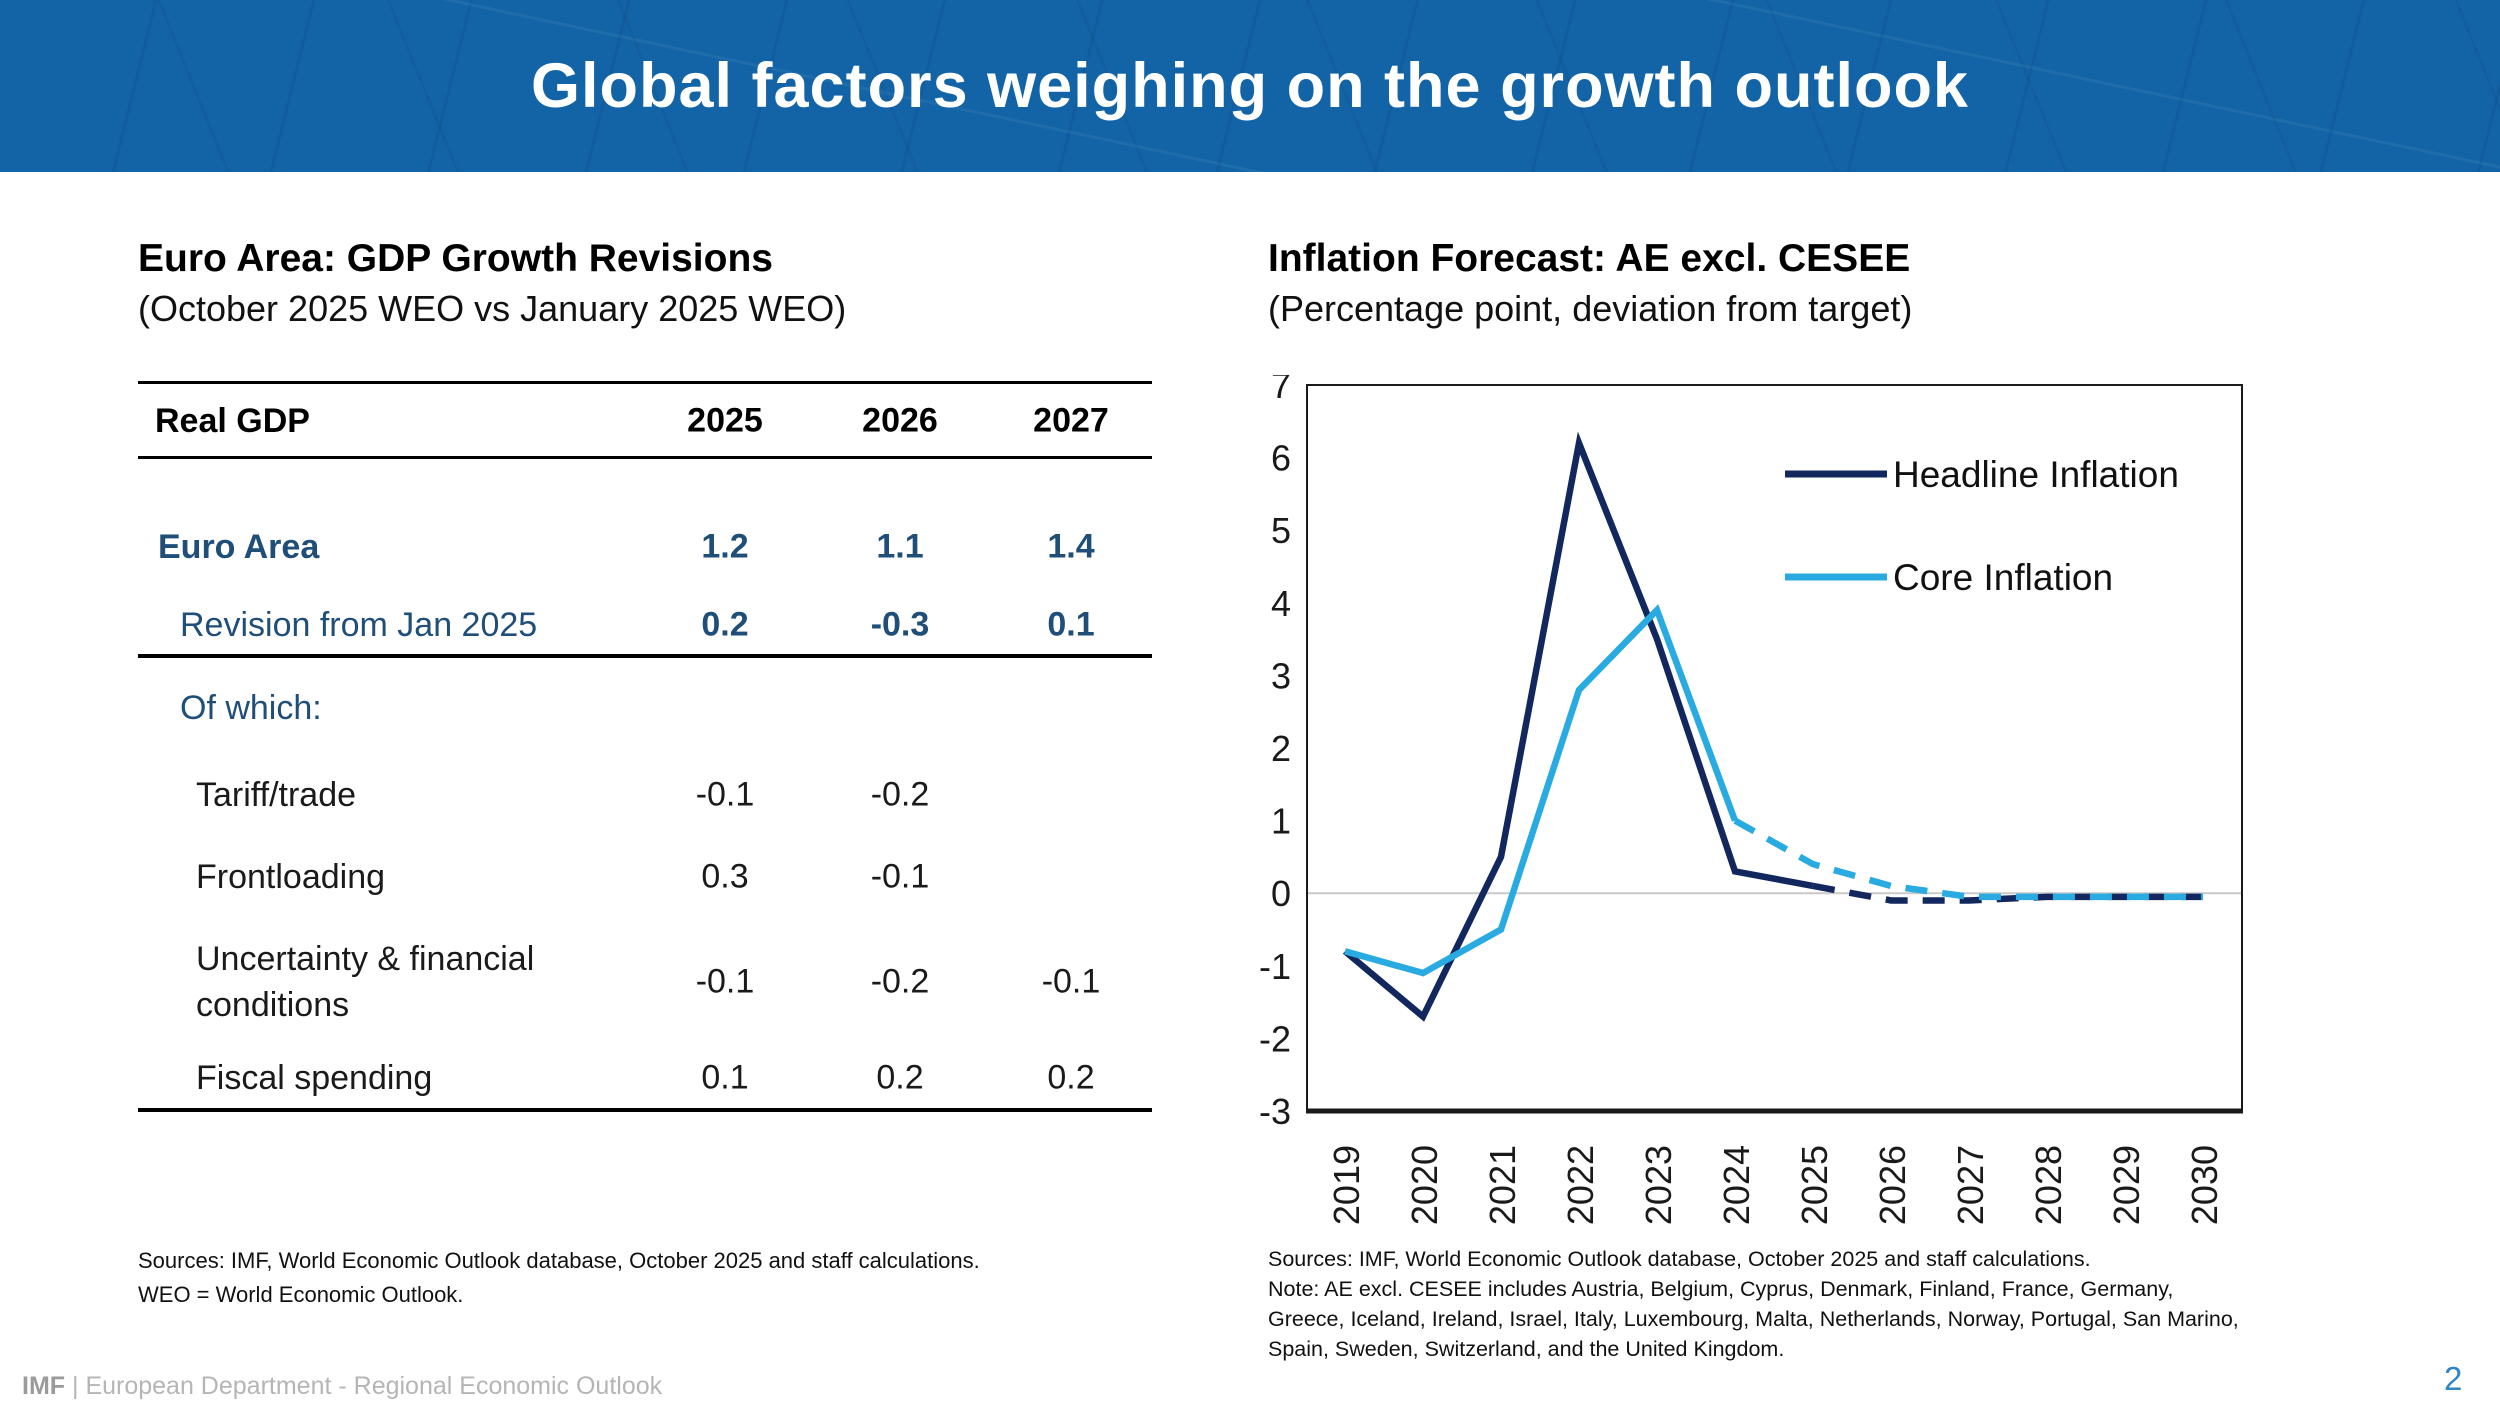  What do you see at coordinates (359, 624) in the screenshot?
I see `row-label: Revision from Jan 2025` at bounding box center [359, 624].